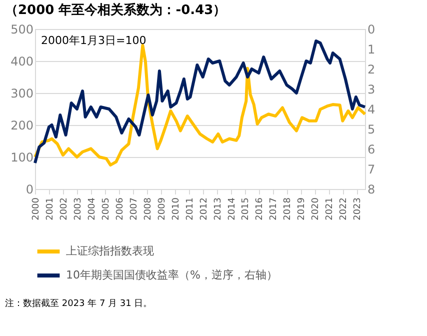 This screenshot has height=336, width=427. I want to click on x-tick-label: 2002, so click(64, 209).